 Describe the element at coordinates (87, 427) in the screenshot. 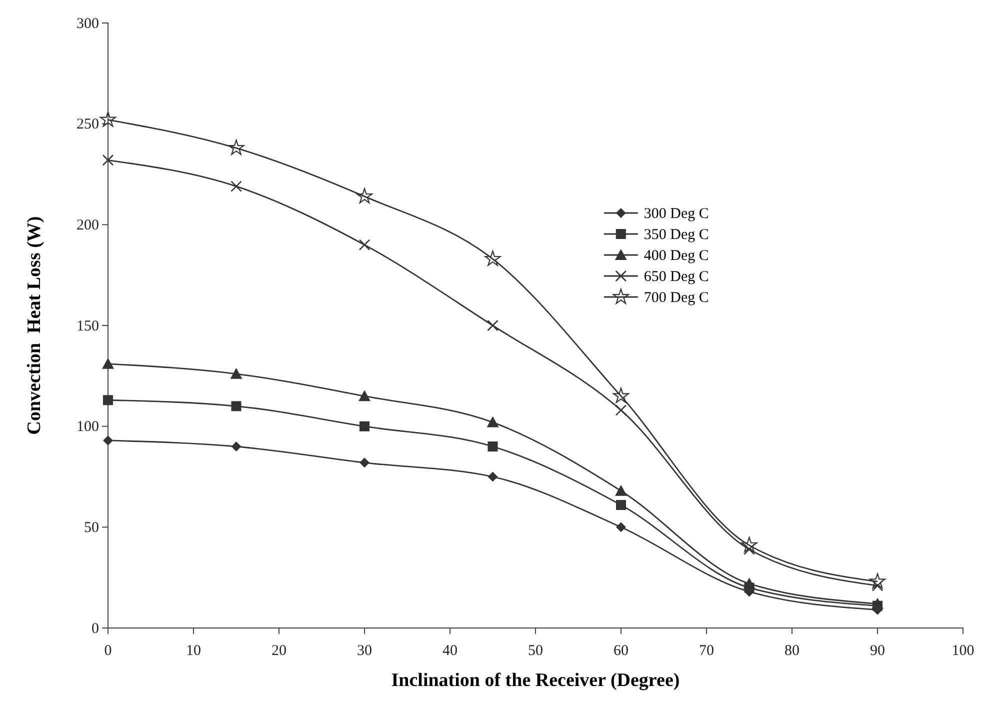

I see `y-tick-label: 100` at that location.